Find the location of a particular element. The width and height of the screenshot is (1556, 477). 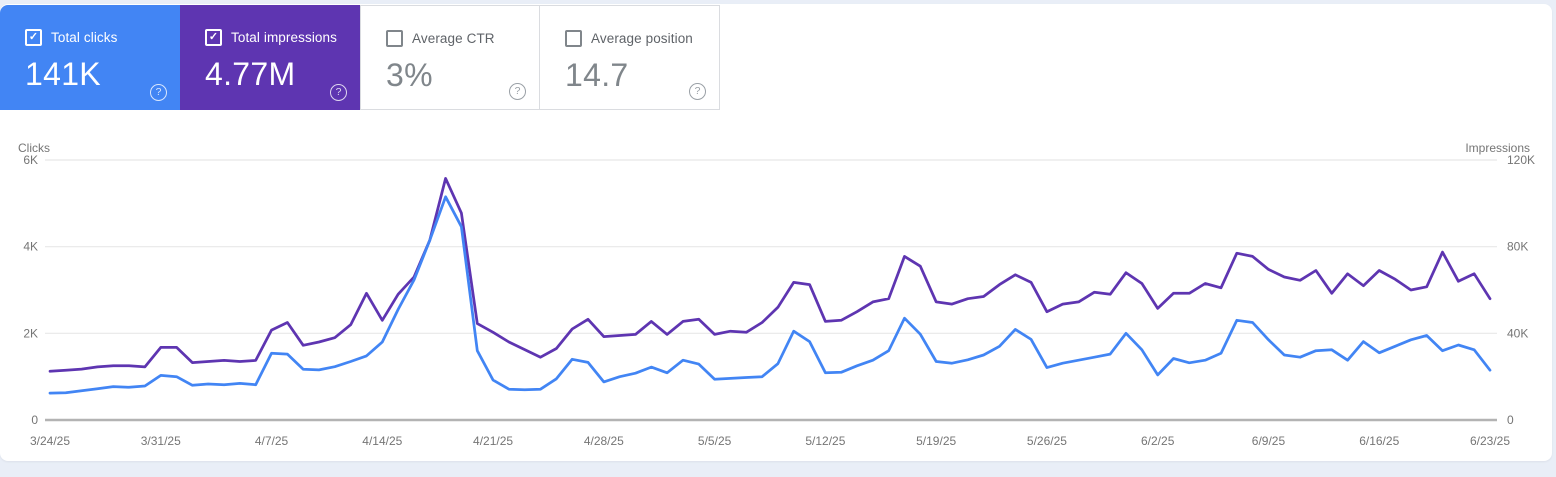

x-axis-tick-label: 5/26/25 is located at coordinates (1047, 441).